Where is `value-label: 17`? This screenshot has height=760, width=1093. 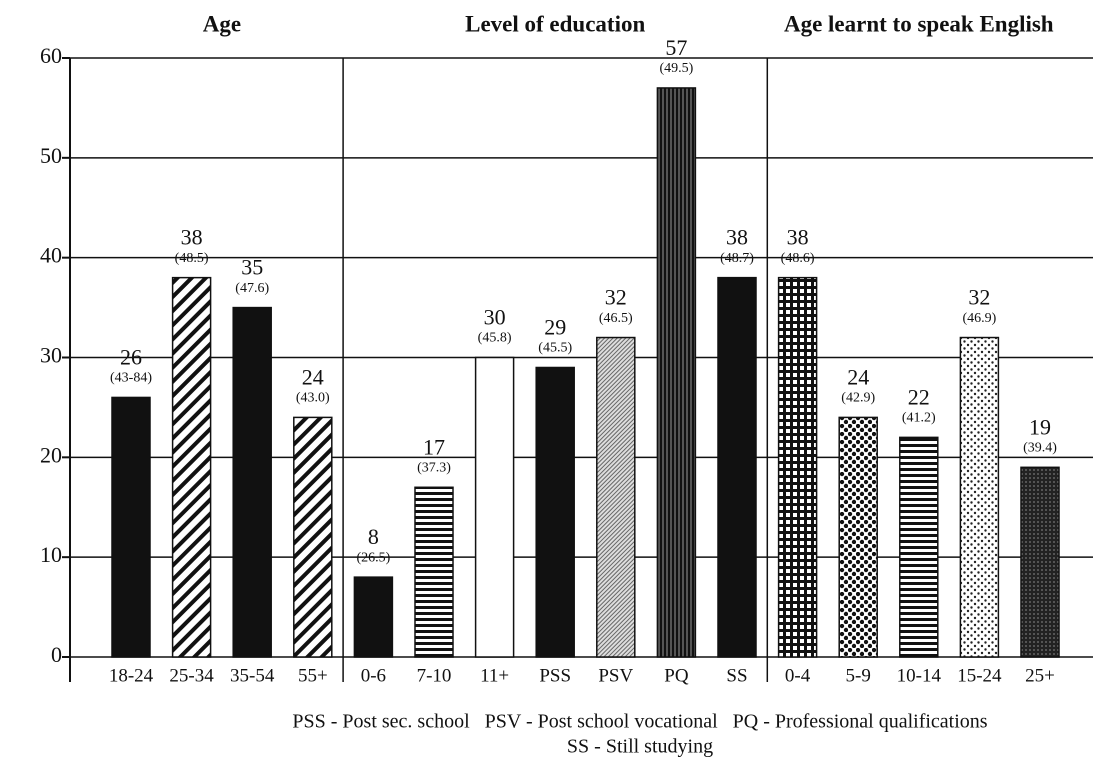
value-label: 17 is located at coordinates (434, 446).